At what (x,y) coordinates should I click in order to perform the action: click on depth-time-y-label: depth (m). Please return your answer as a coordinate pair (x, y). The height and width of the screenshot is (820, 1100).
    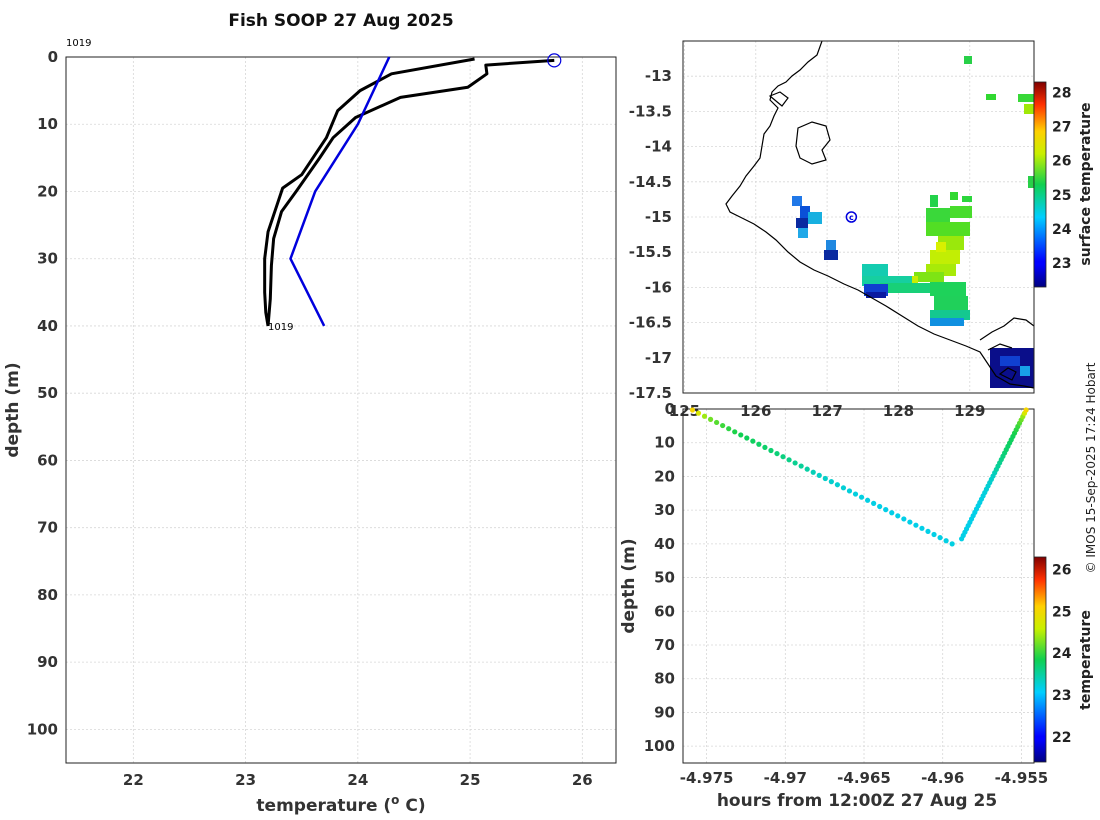
    Looking at the image, I should click on (629, 585).